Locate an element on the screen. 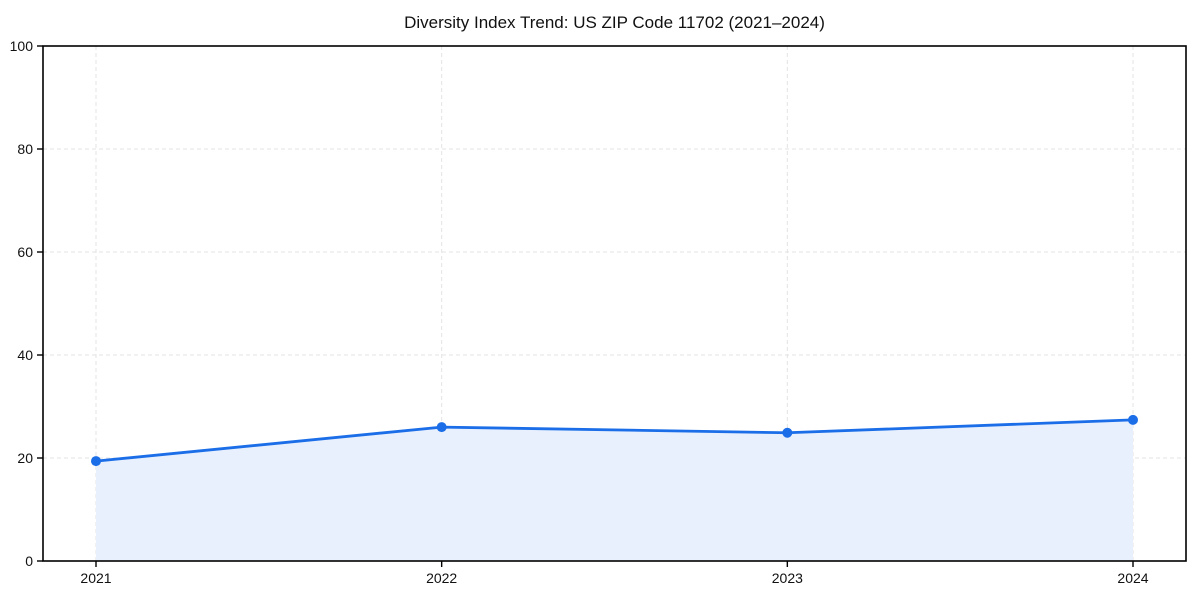  trend-line is located at coordinates (614, 440).